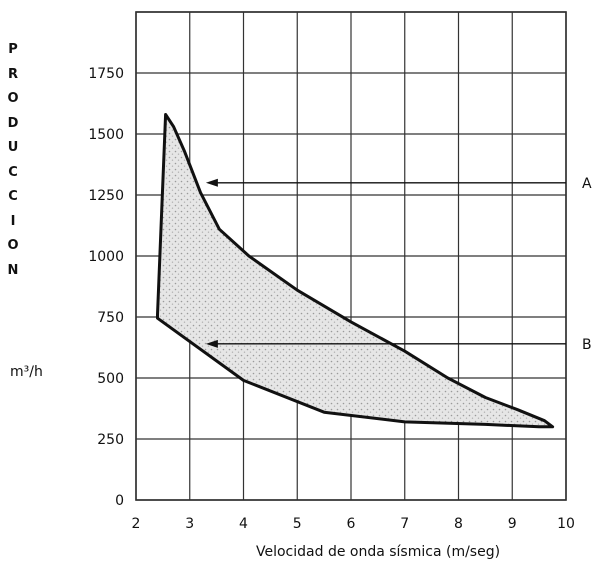 The image size is (600, 582). Describe the element at coordinates (106, 135) in the screenshot. I see `y-tick-label: 1500` at that location.